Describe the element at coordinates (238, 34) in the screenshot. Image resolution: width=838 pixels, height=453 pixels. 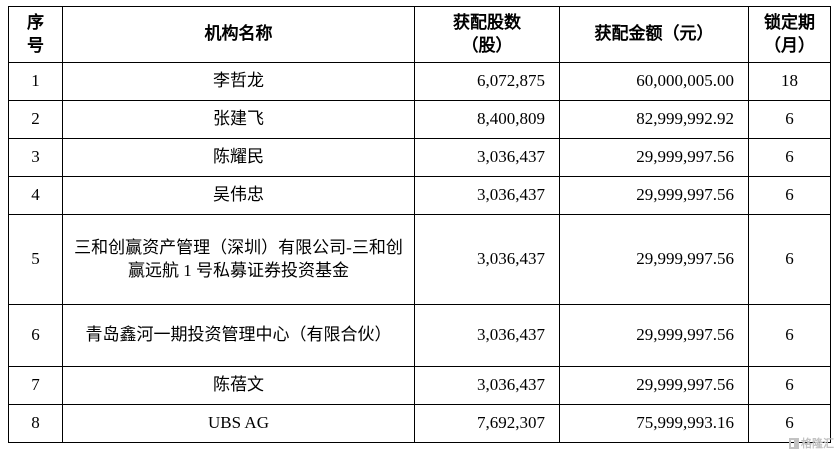
I see `column-header-name: 机构名称` at that location.